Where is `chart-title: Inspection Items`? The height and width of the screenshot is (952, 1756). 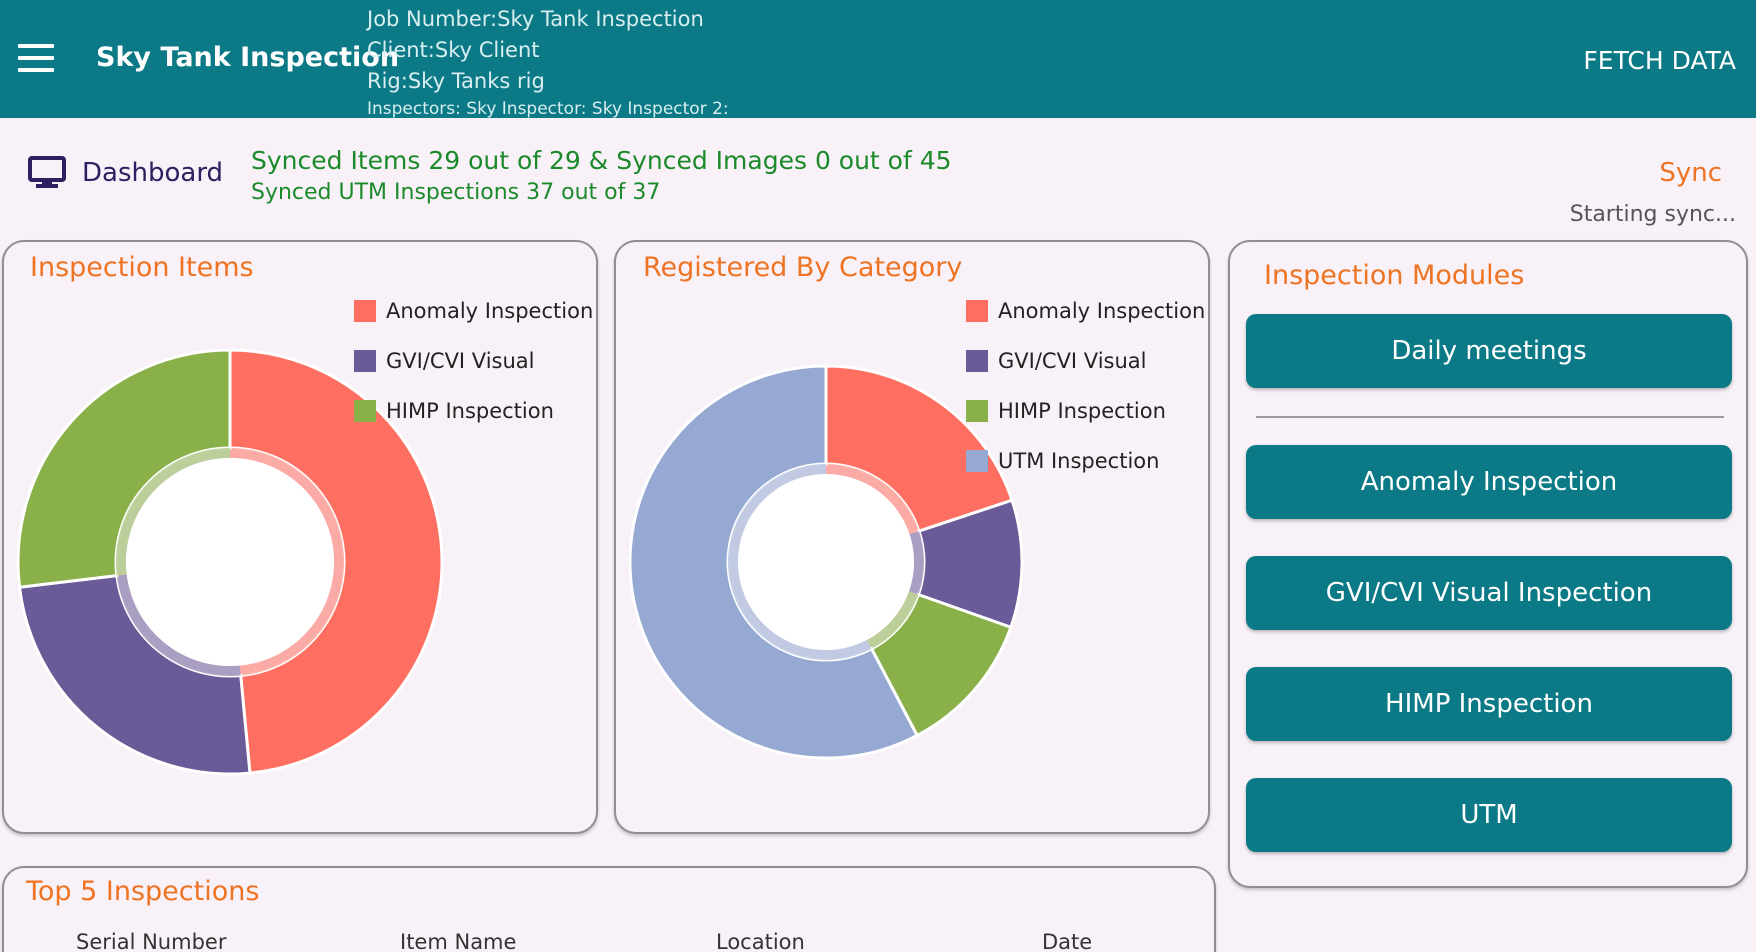 chart-title: Inspection Items is located at coordinates (142, 267).